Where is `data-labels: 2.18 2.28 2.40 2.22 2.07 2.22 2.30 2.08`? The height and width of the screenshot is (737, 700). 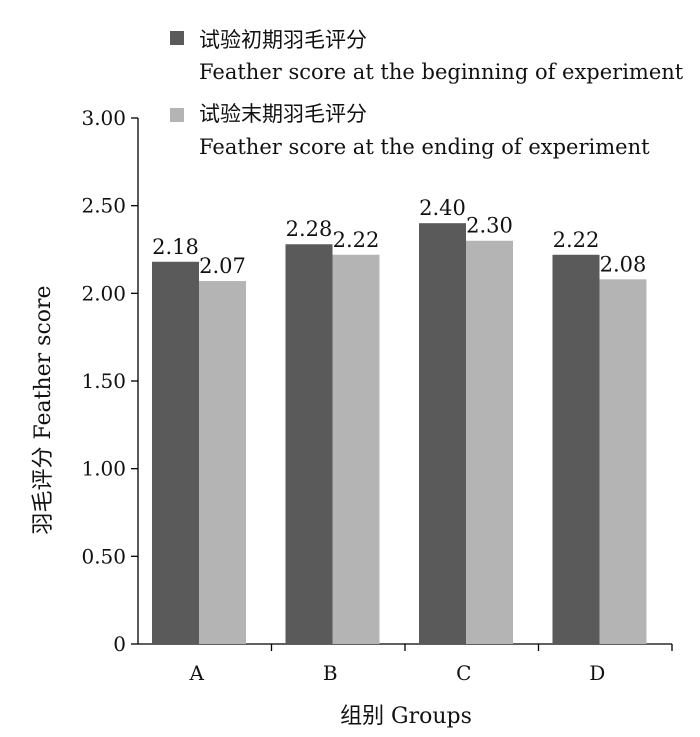
data-labels: 2.18 2.28 2.40 2.22 2.07 2.22 2.30 2.08 is located at coordinates (399, 237).